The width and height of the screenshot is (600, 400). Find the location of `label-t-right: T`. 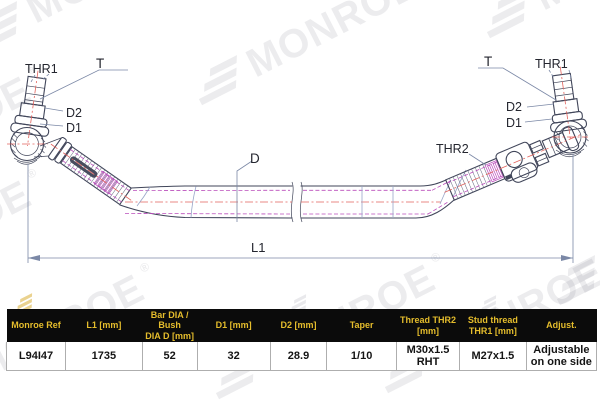

label-t-right: T is located at coordinates (488, 61).